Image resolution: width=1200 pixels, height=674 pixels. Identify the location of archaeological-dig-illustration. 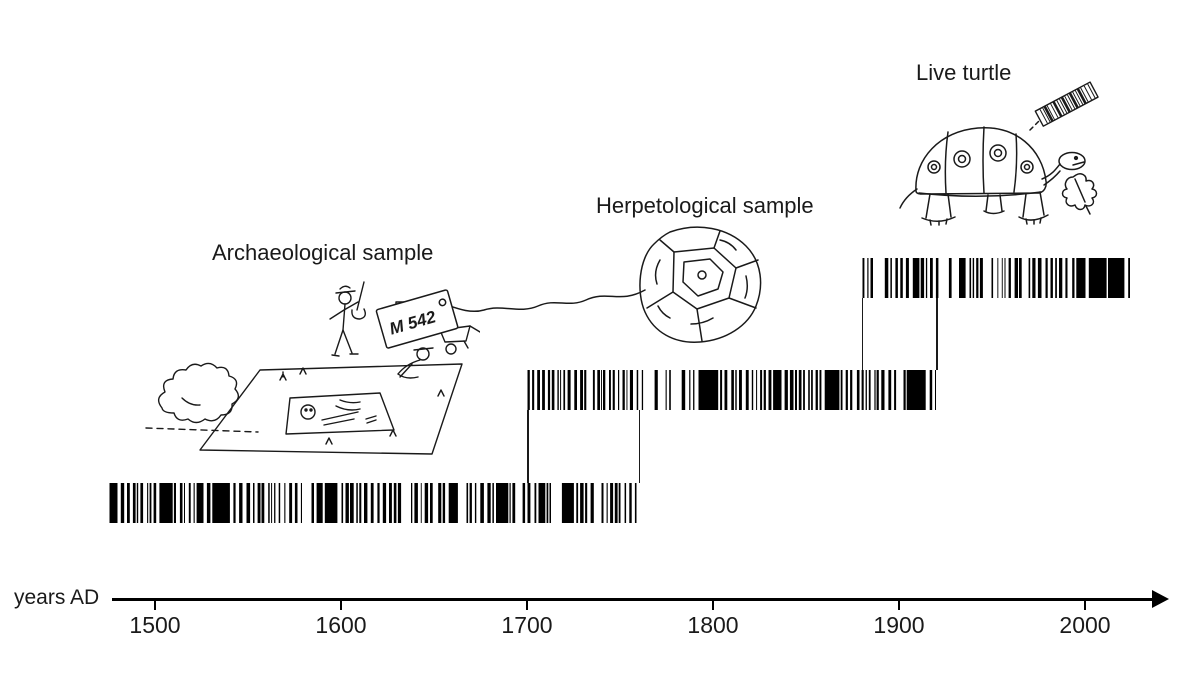
(312, 368).